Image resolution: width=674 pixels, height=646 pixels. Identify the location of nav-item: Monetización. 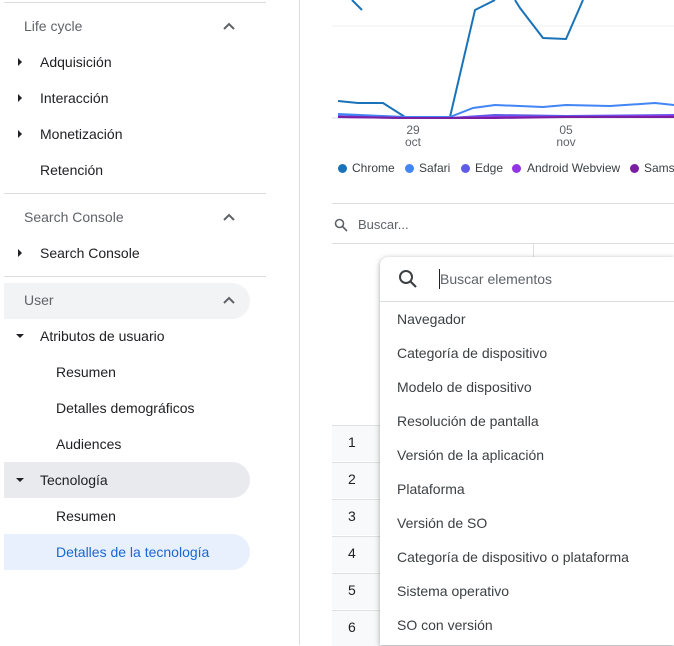
(81, 134).